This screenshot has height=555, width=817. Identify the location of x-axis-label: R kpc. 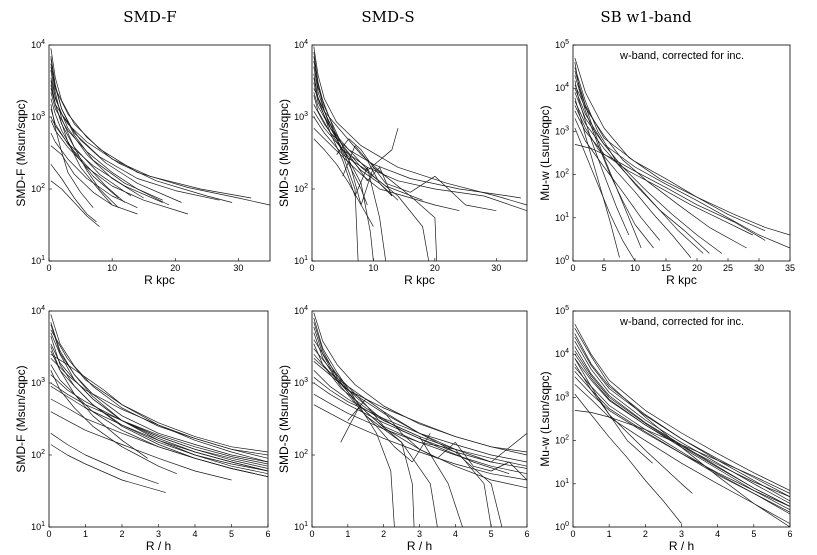
(159, 280).